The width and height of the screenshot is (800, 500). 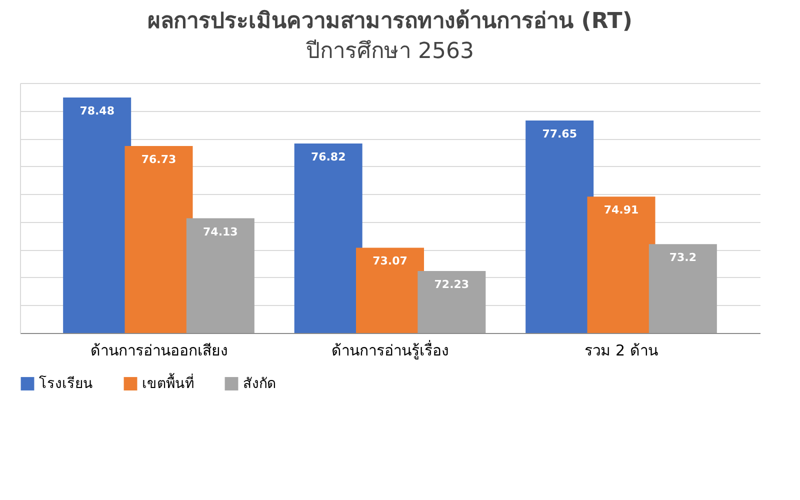 What do you see at coordinates (66, 383) in the screenshot?
I see `legend-label: โรงเรียน` at bounding box center [66, 383].